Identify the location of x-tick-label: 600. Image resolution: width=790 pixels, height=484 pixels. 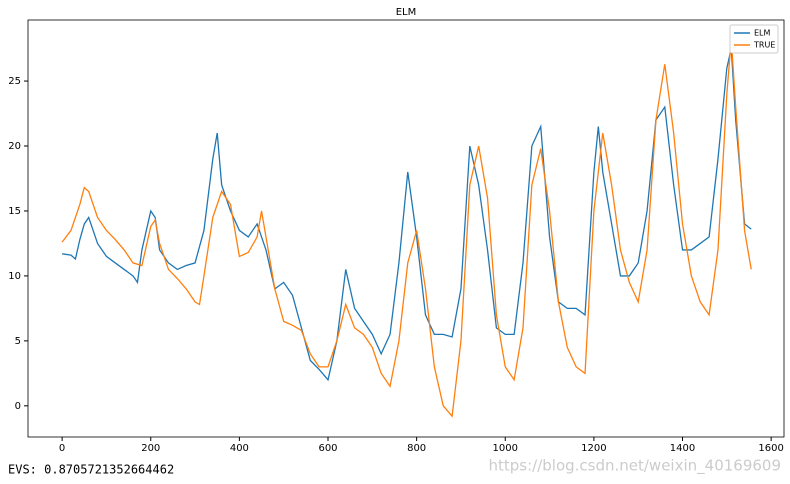
(327, 448).